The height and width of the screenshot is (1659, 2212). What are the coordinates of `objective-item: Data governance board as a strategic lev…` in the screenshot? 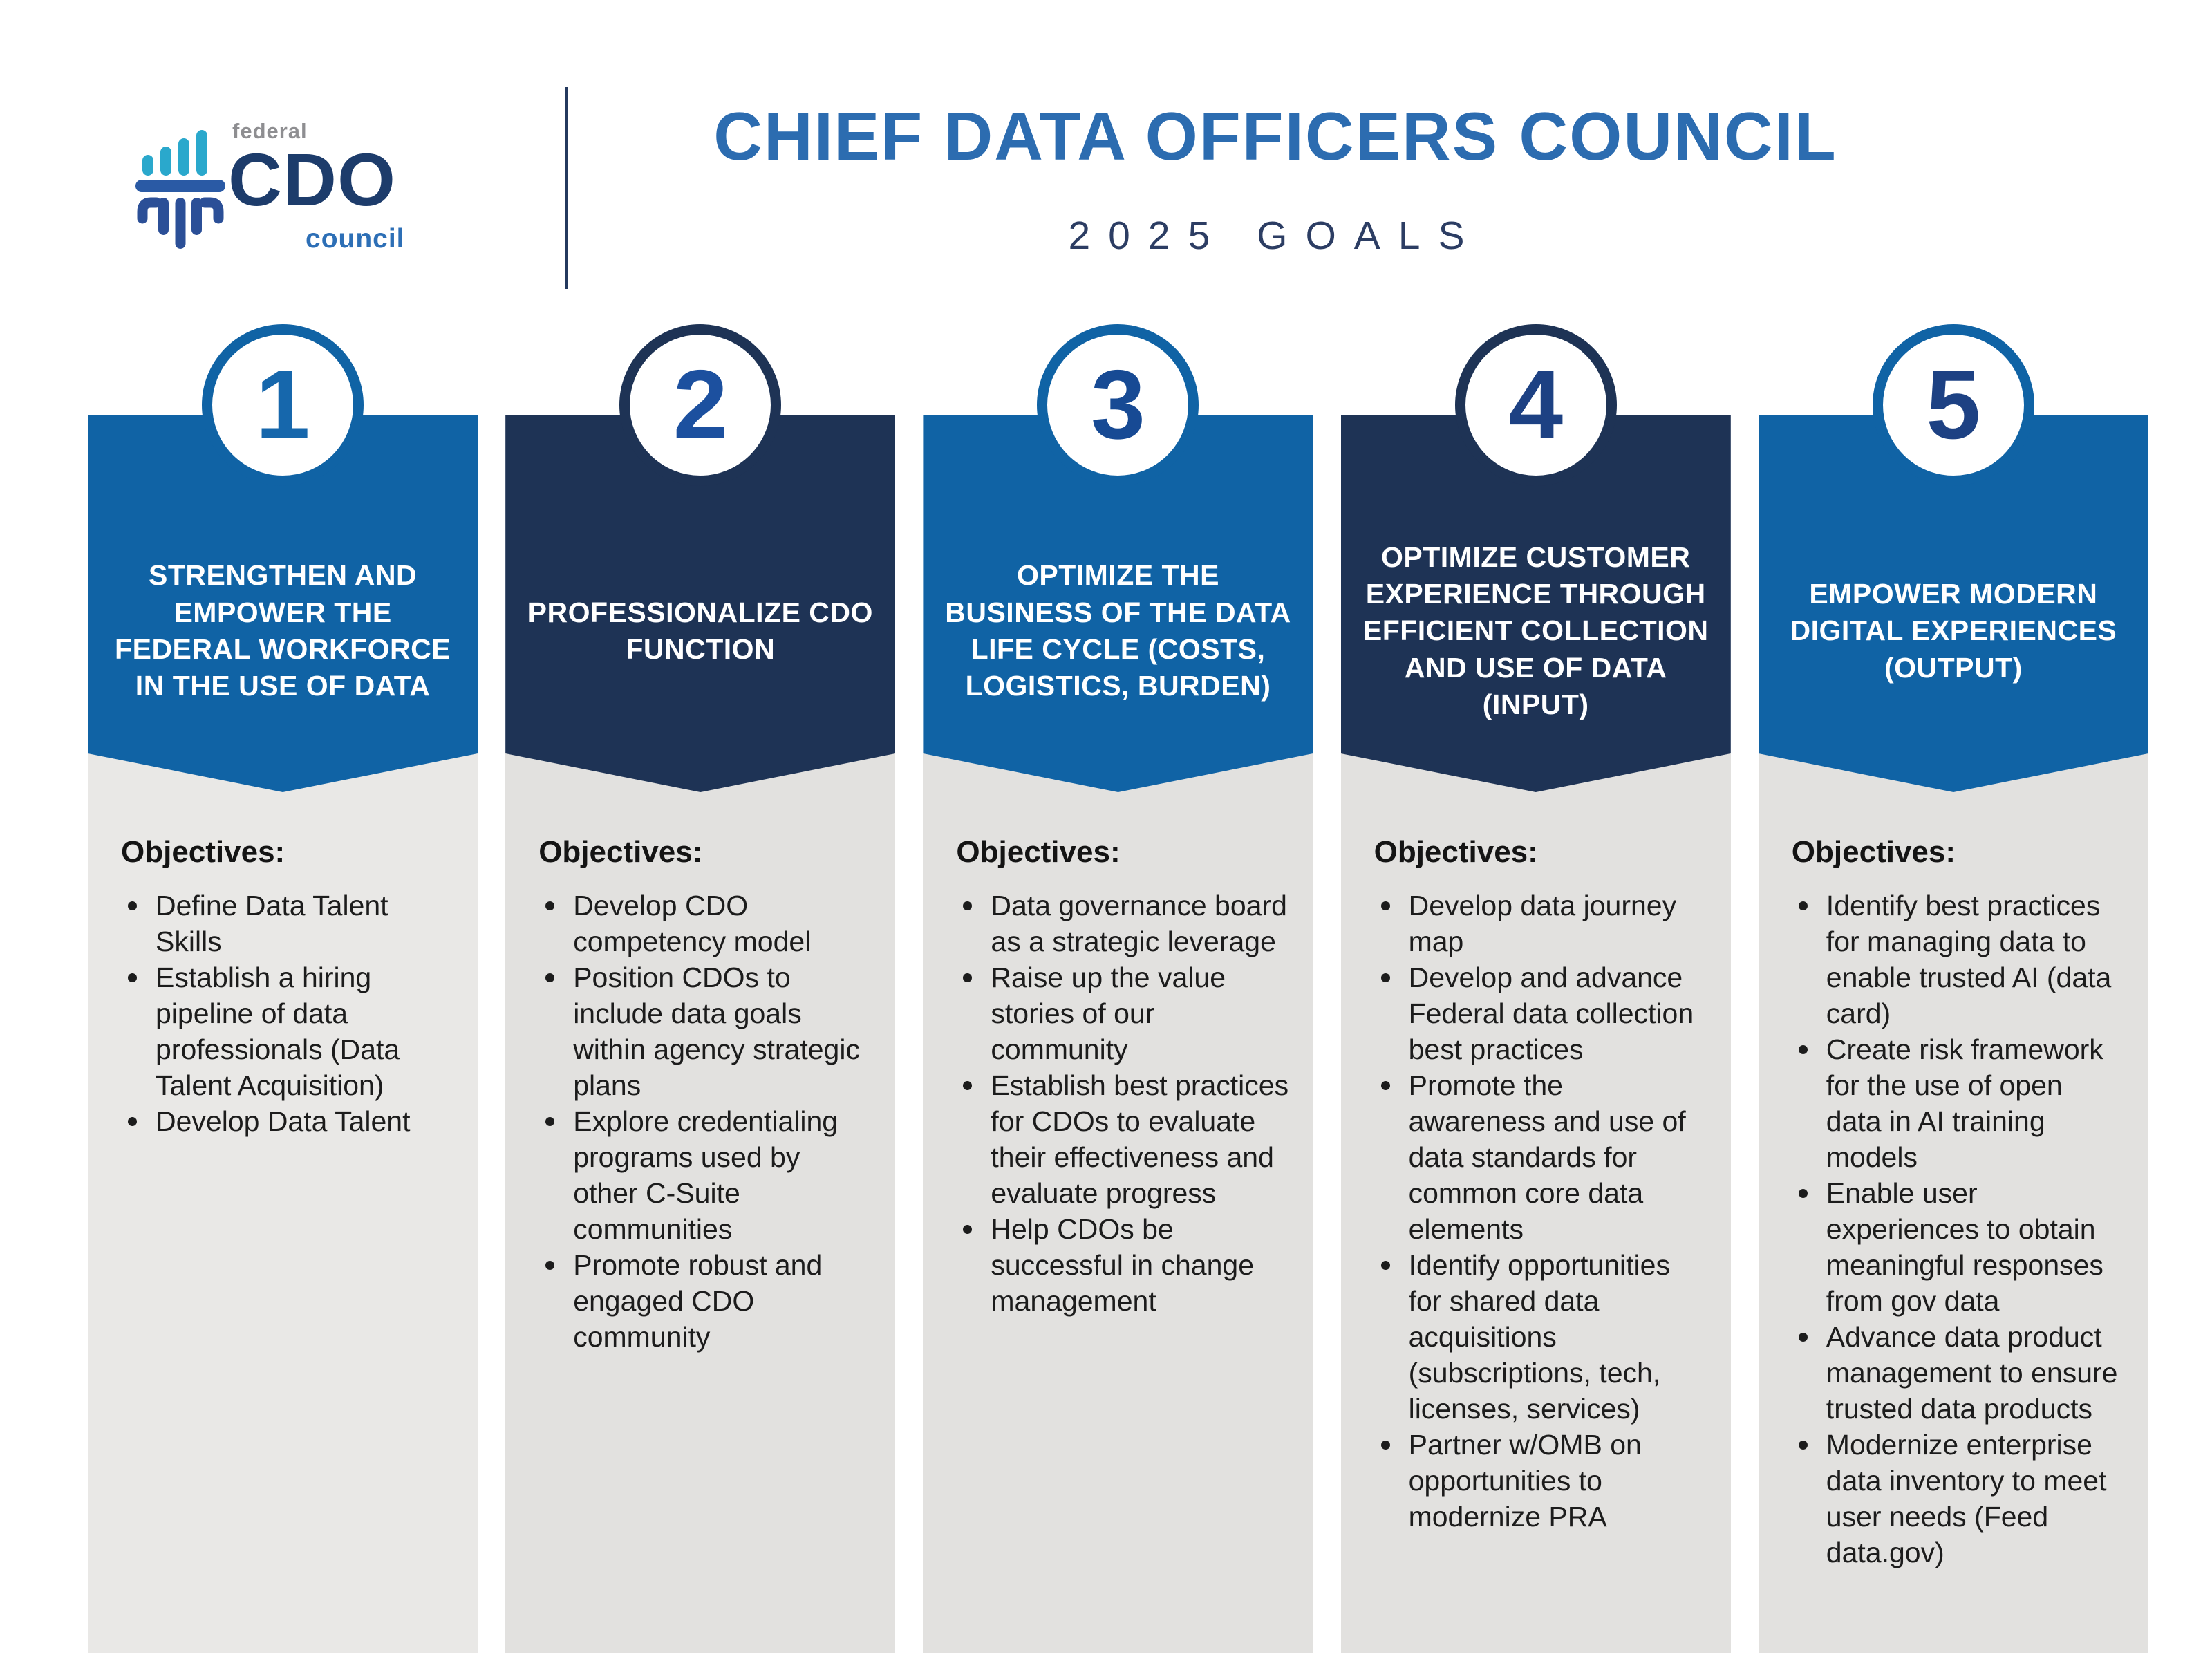 It's located at (1126, 924).